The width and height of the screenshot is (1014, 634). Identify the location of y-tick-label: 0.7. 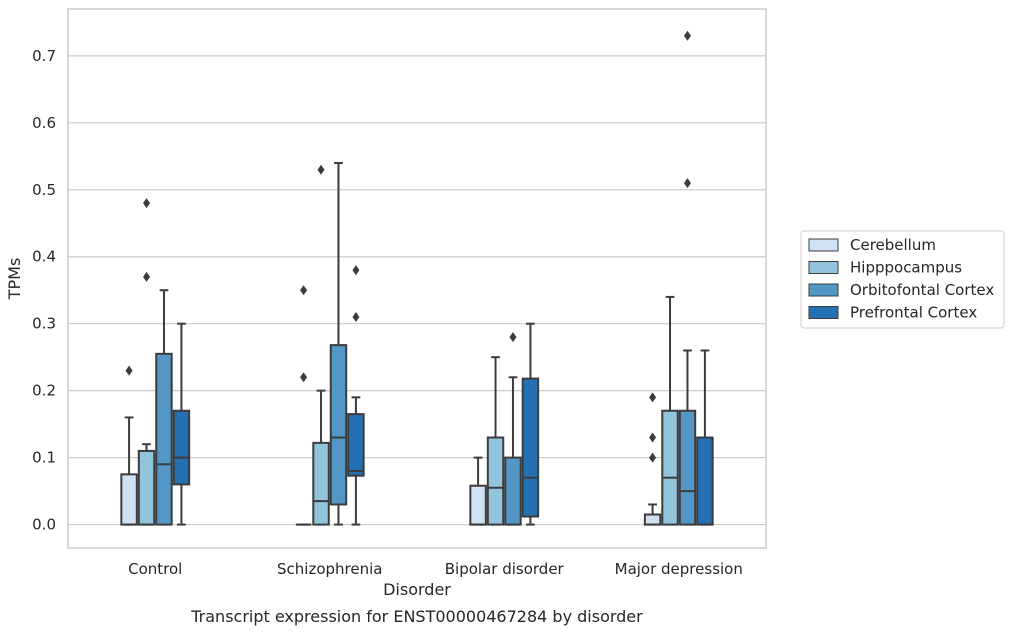
(44, 56).